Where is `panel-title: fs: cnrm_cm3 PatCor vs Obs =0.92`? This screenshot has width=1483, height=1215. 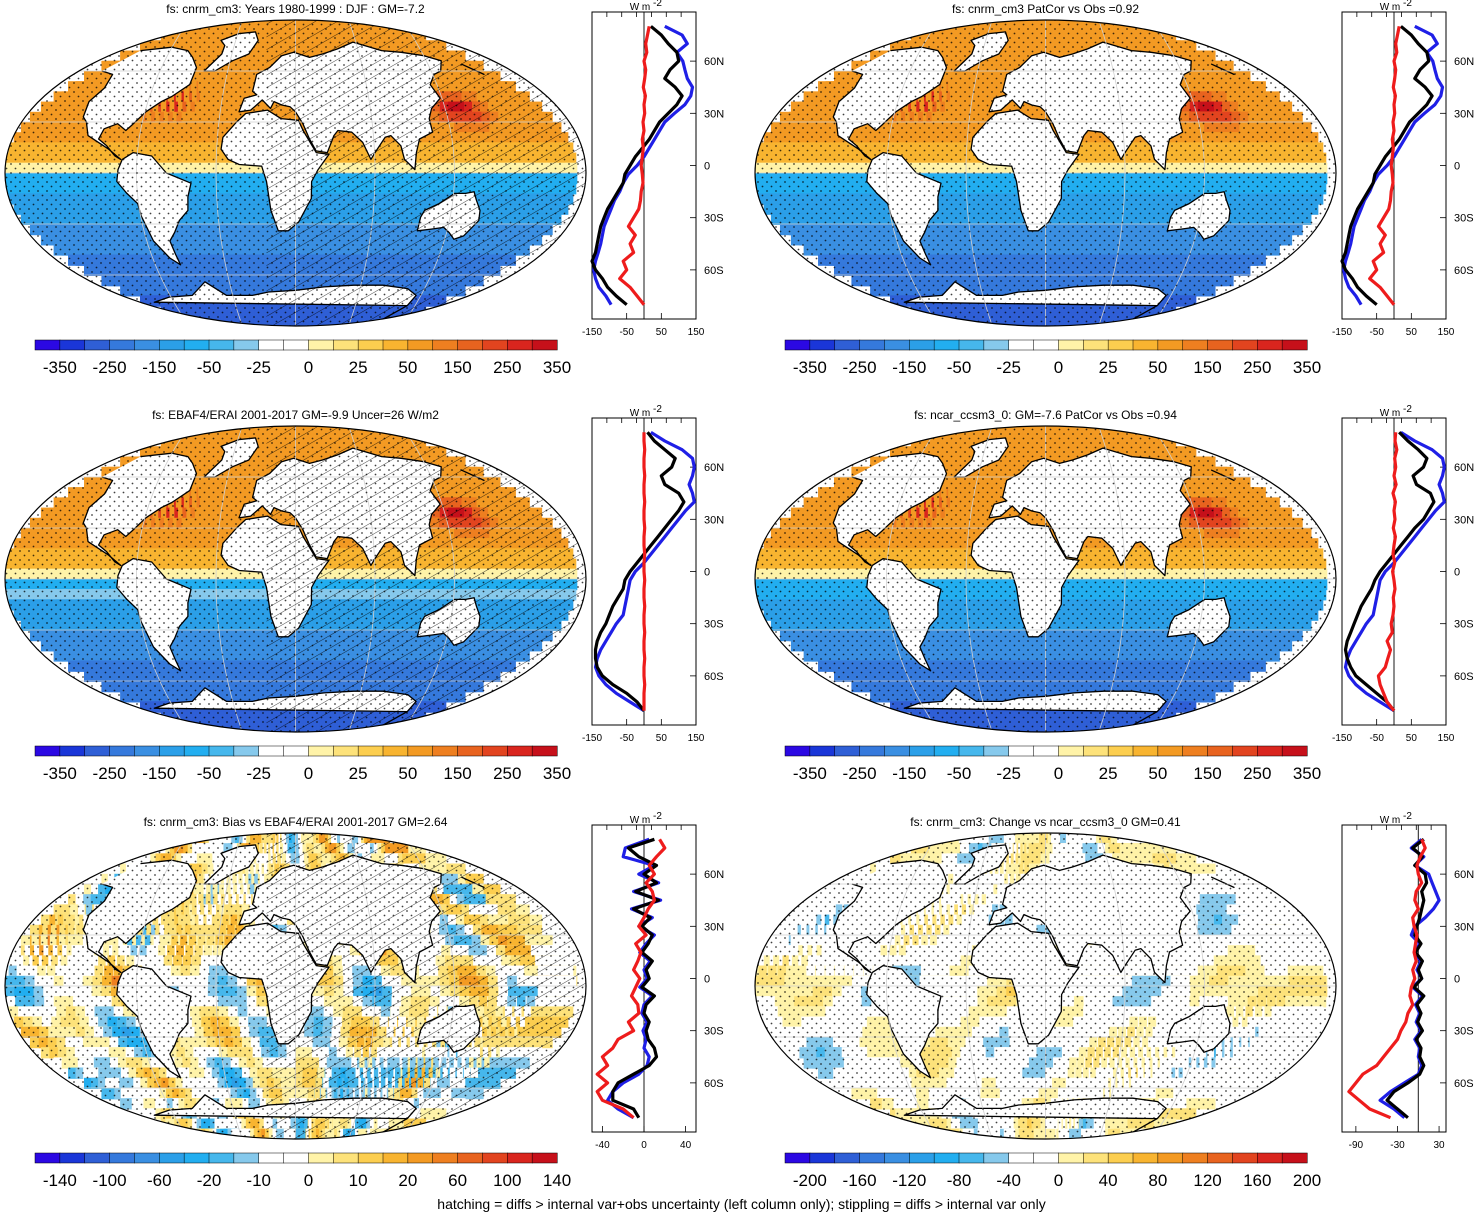 panel-title: fs: cnrm_cm3 PatCor vs Obs =0.92 is located at coordinates (1045, 9).